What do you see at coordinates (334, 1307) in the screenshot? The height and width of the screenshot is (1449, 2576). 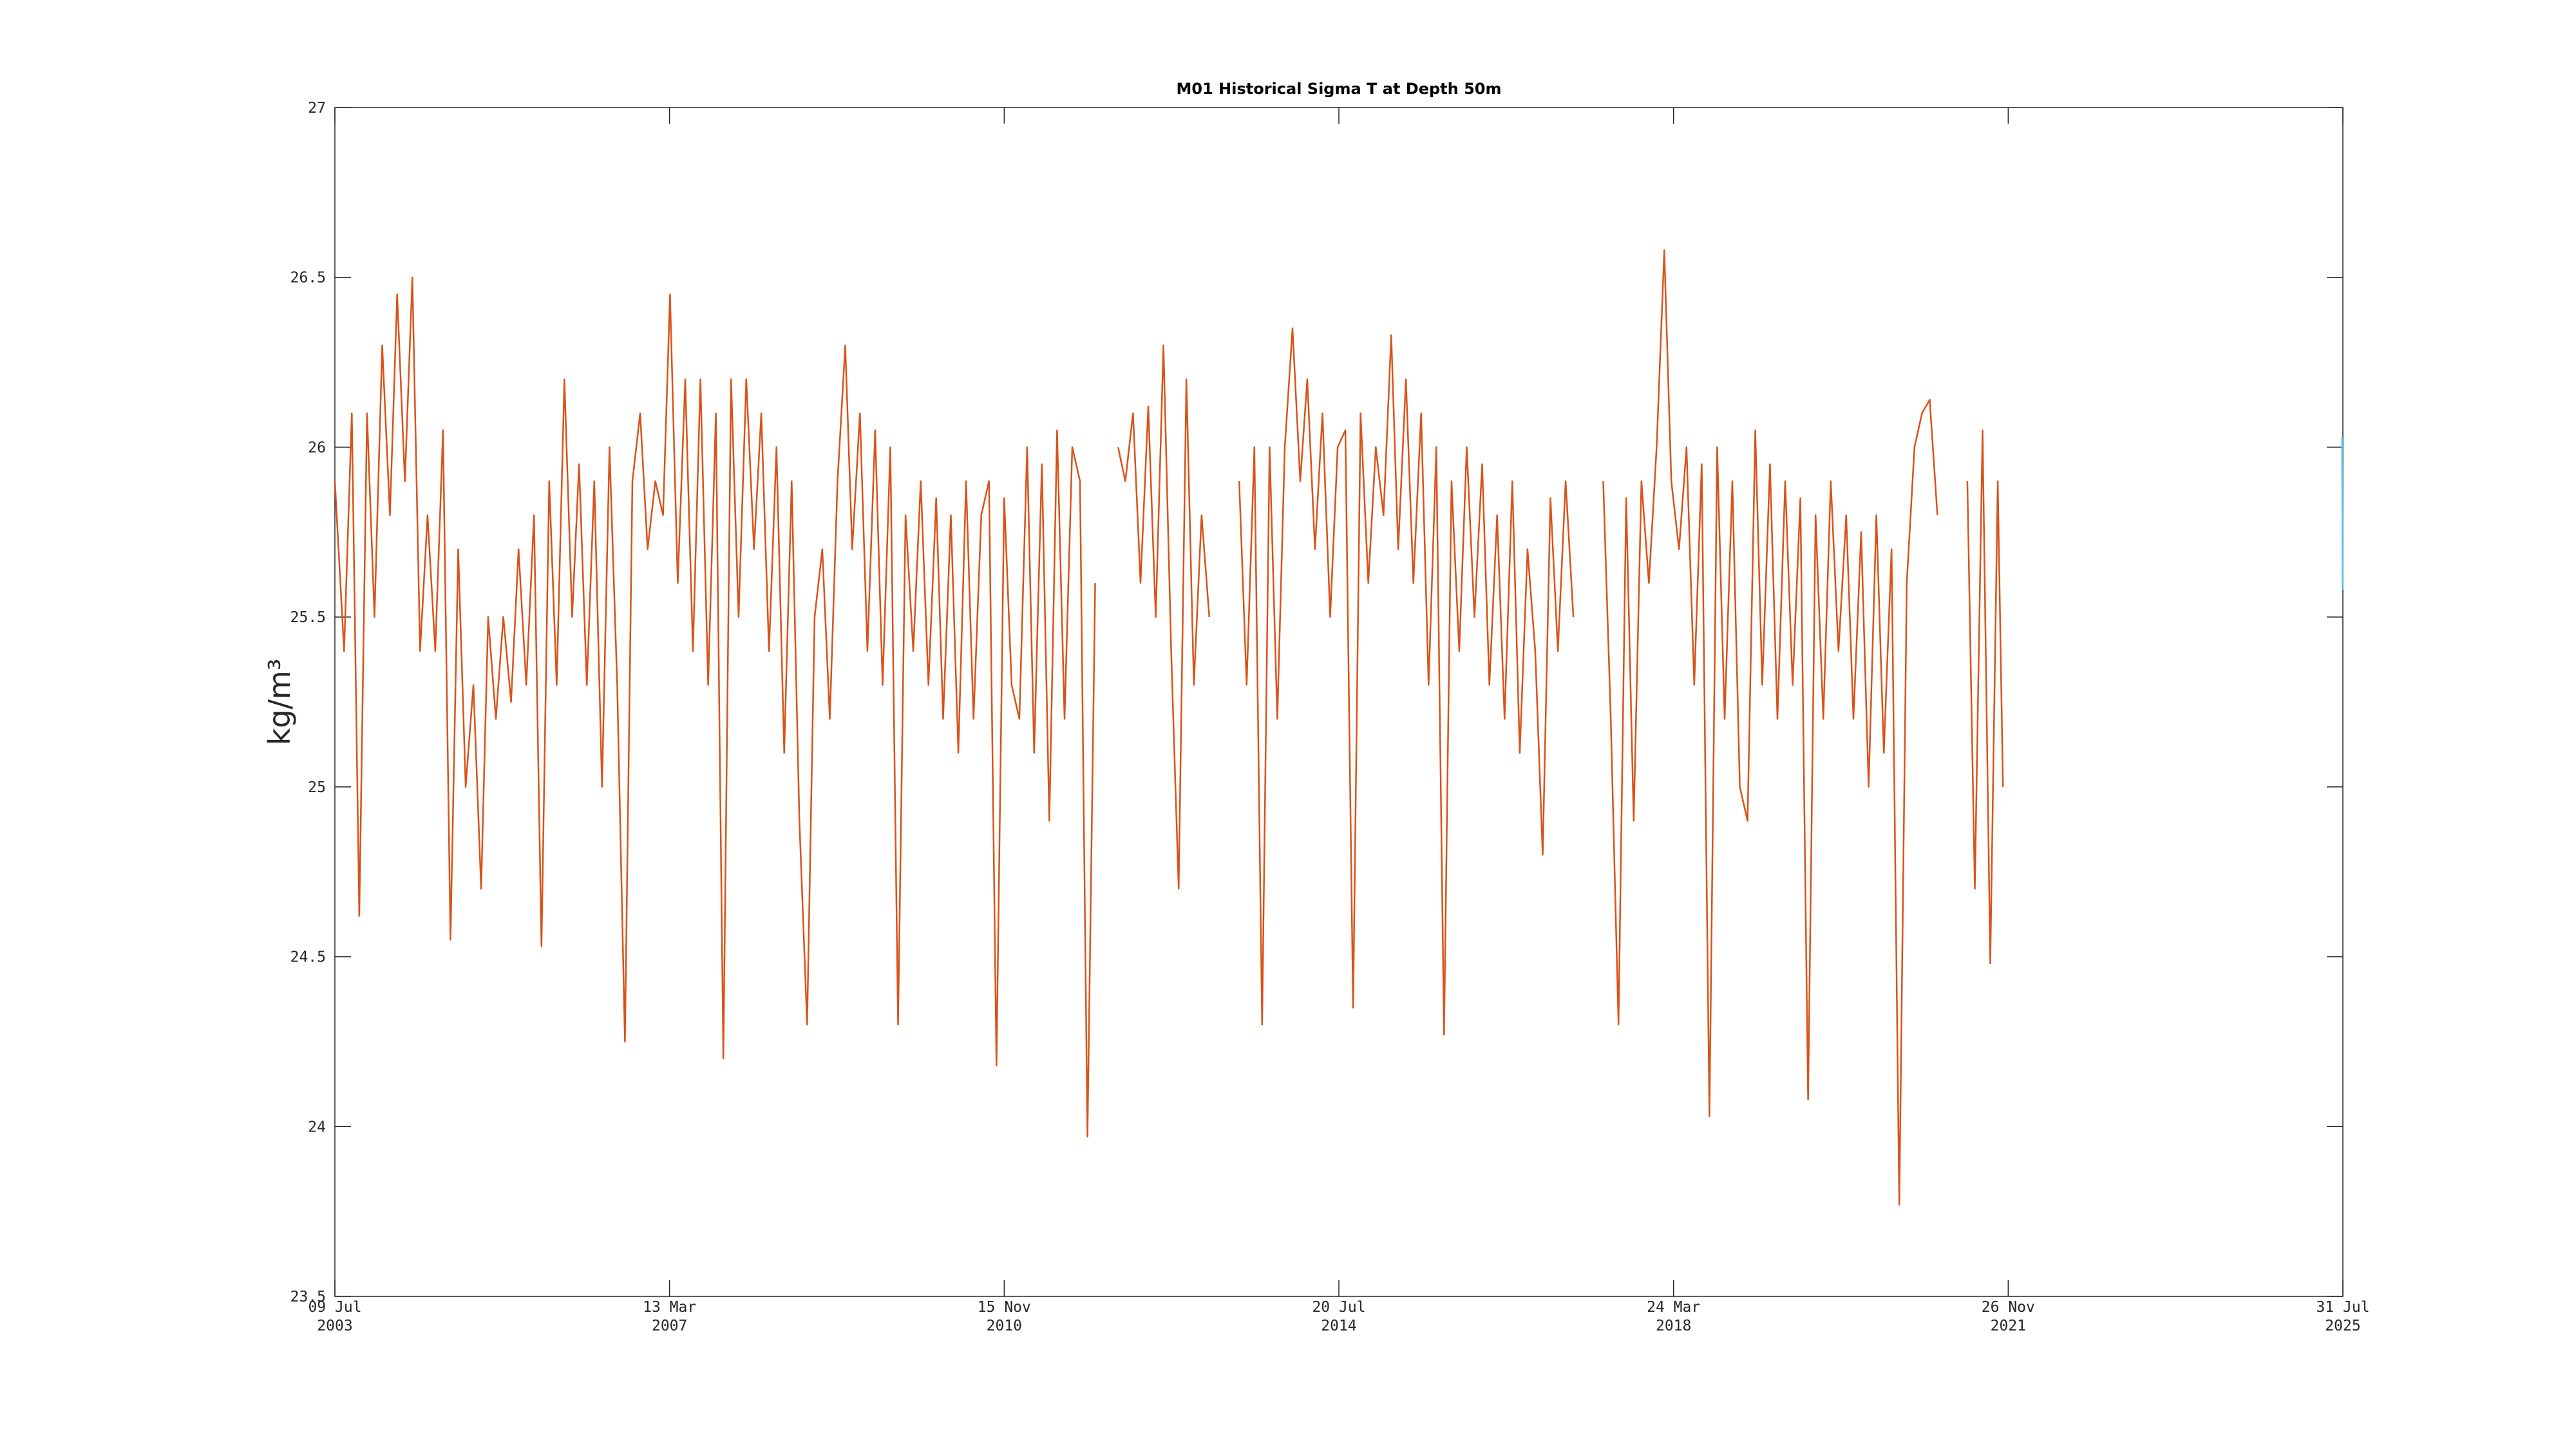 I see `x-tick-label-line: 09 Jul` at bounding box center [334, 1307].